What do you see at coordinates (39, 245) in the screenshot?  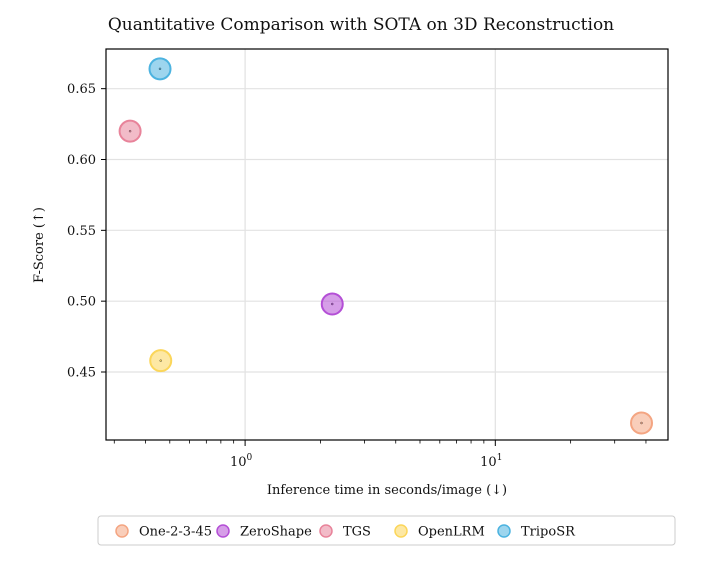 I see `y-axis-label: F-Score (↑)` at bounding box center [39, 245].